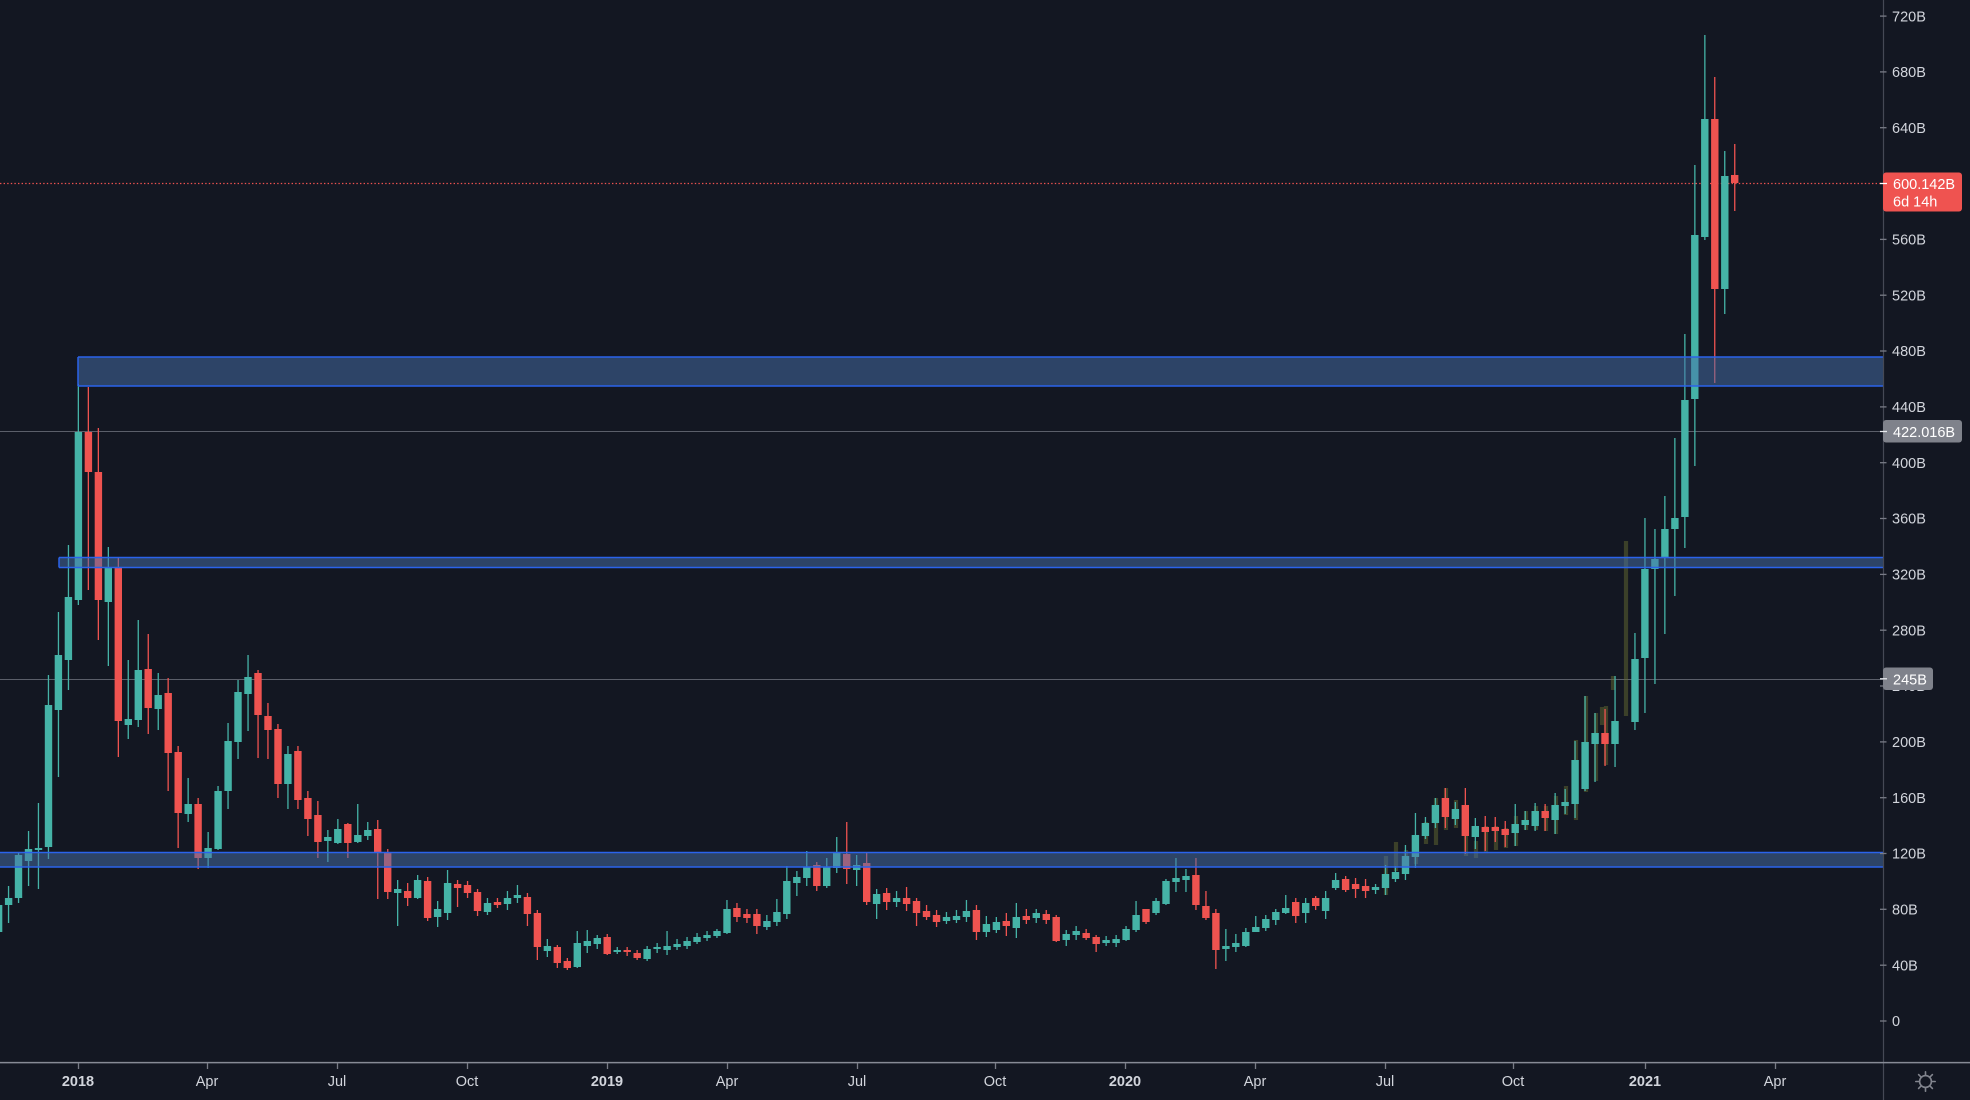 The image size is (1970, 1100). Describe the element at coordinates (1909, 631) in the screenshot. I see `svg-text: 280B` at that location.